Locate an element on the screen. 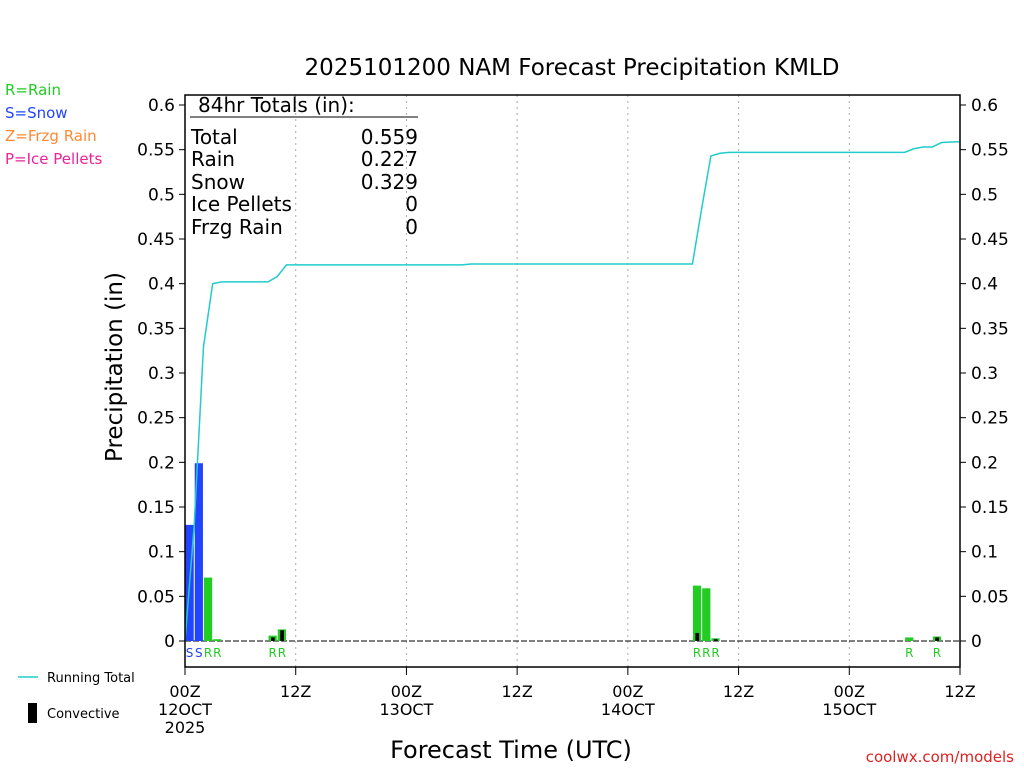 The image size is (1024, 768). y-tick-label-left: 0.15 is located at coordinates (156, 508).